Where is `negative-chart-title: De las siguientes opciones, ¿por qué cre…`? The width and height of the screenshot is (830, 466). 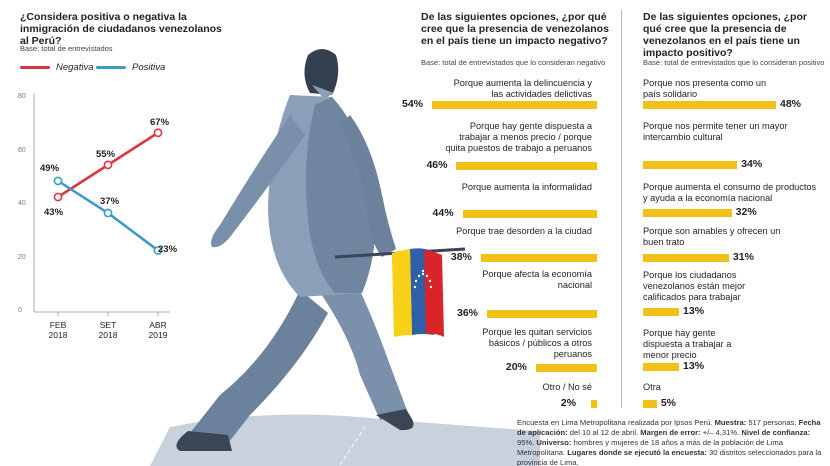
negative-chart-title: De las siguientes opciones, ¿por qué cre… is located at coordinates (515, 29).